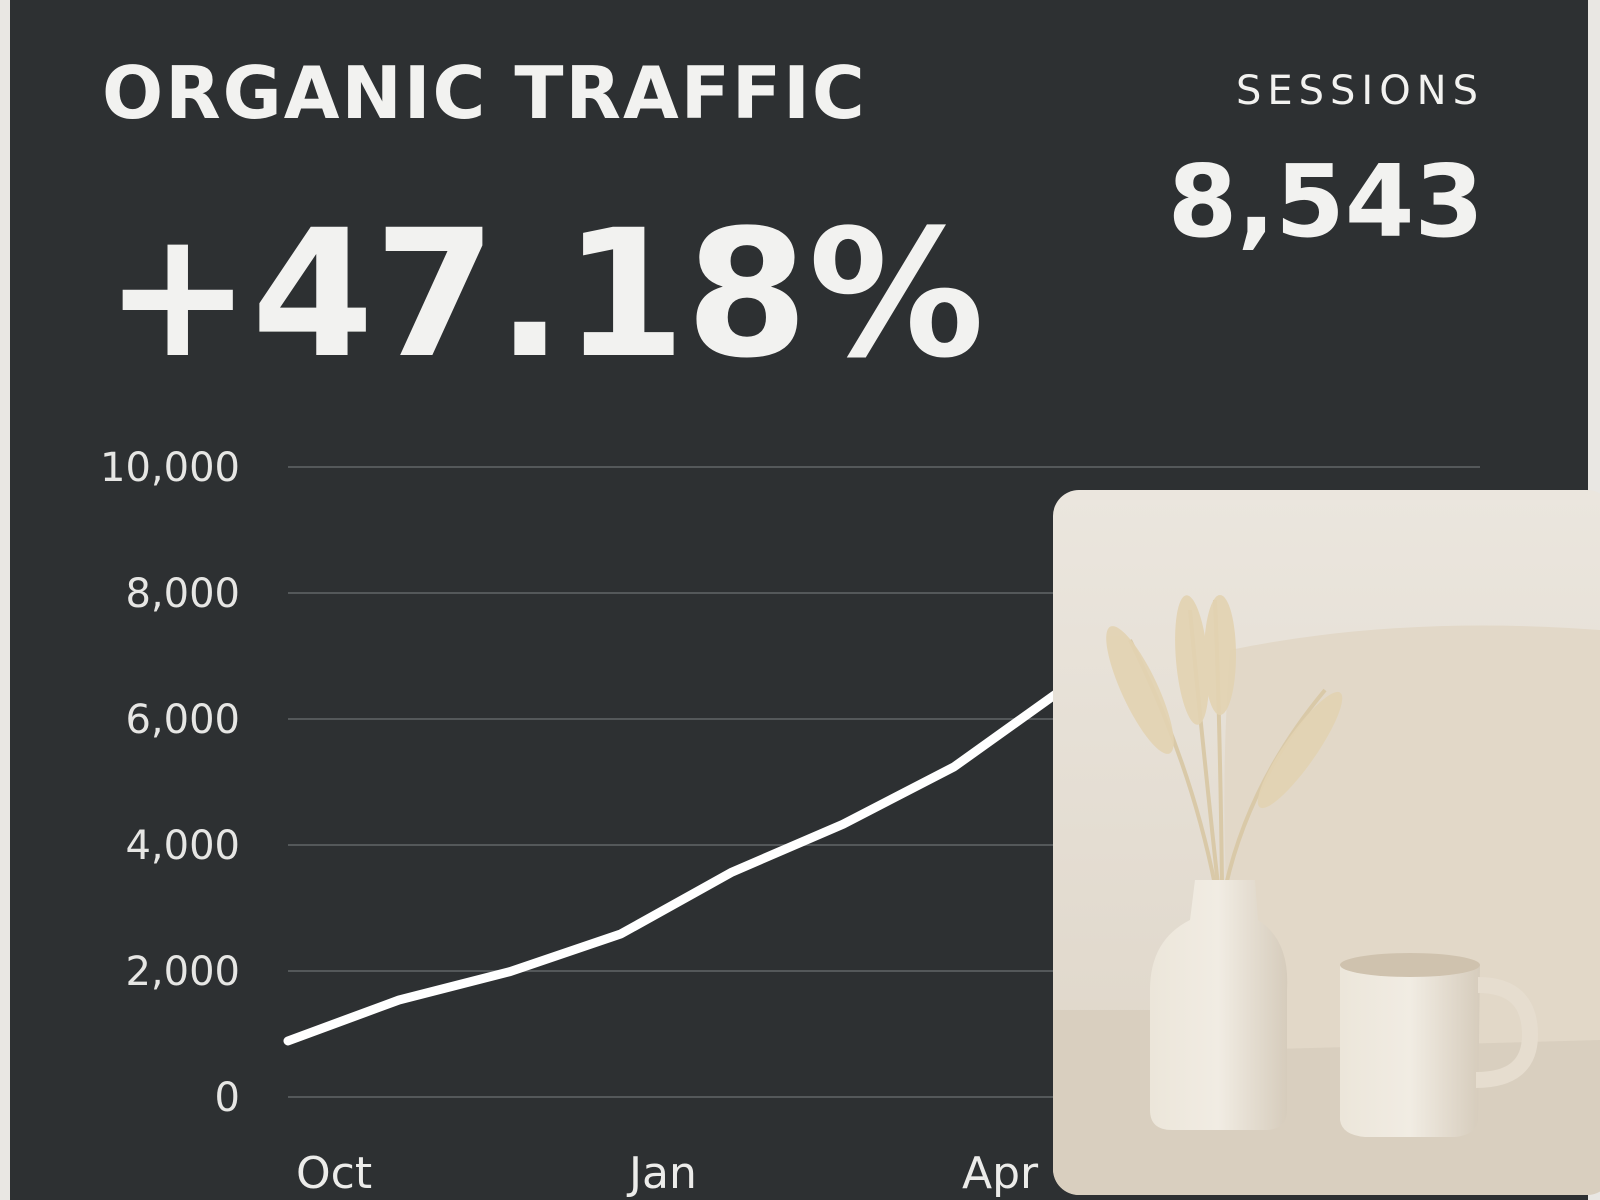  What do you see at coordinates (484, 93) in the screenshot?
I see `card-title: ORGANIC TRAFFIC` at bounding box center [484, 93].